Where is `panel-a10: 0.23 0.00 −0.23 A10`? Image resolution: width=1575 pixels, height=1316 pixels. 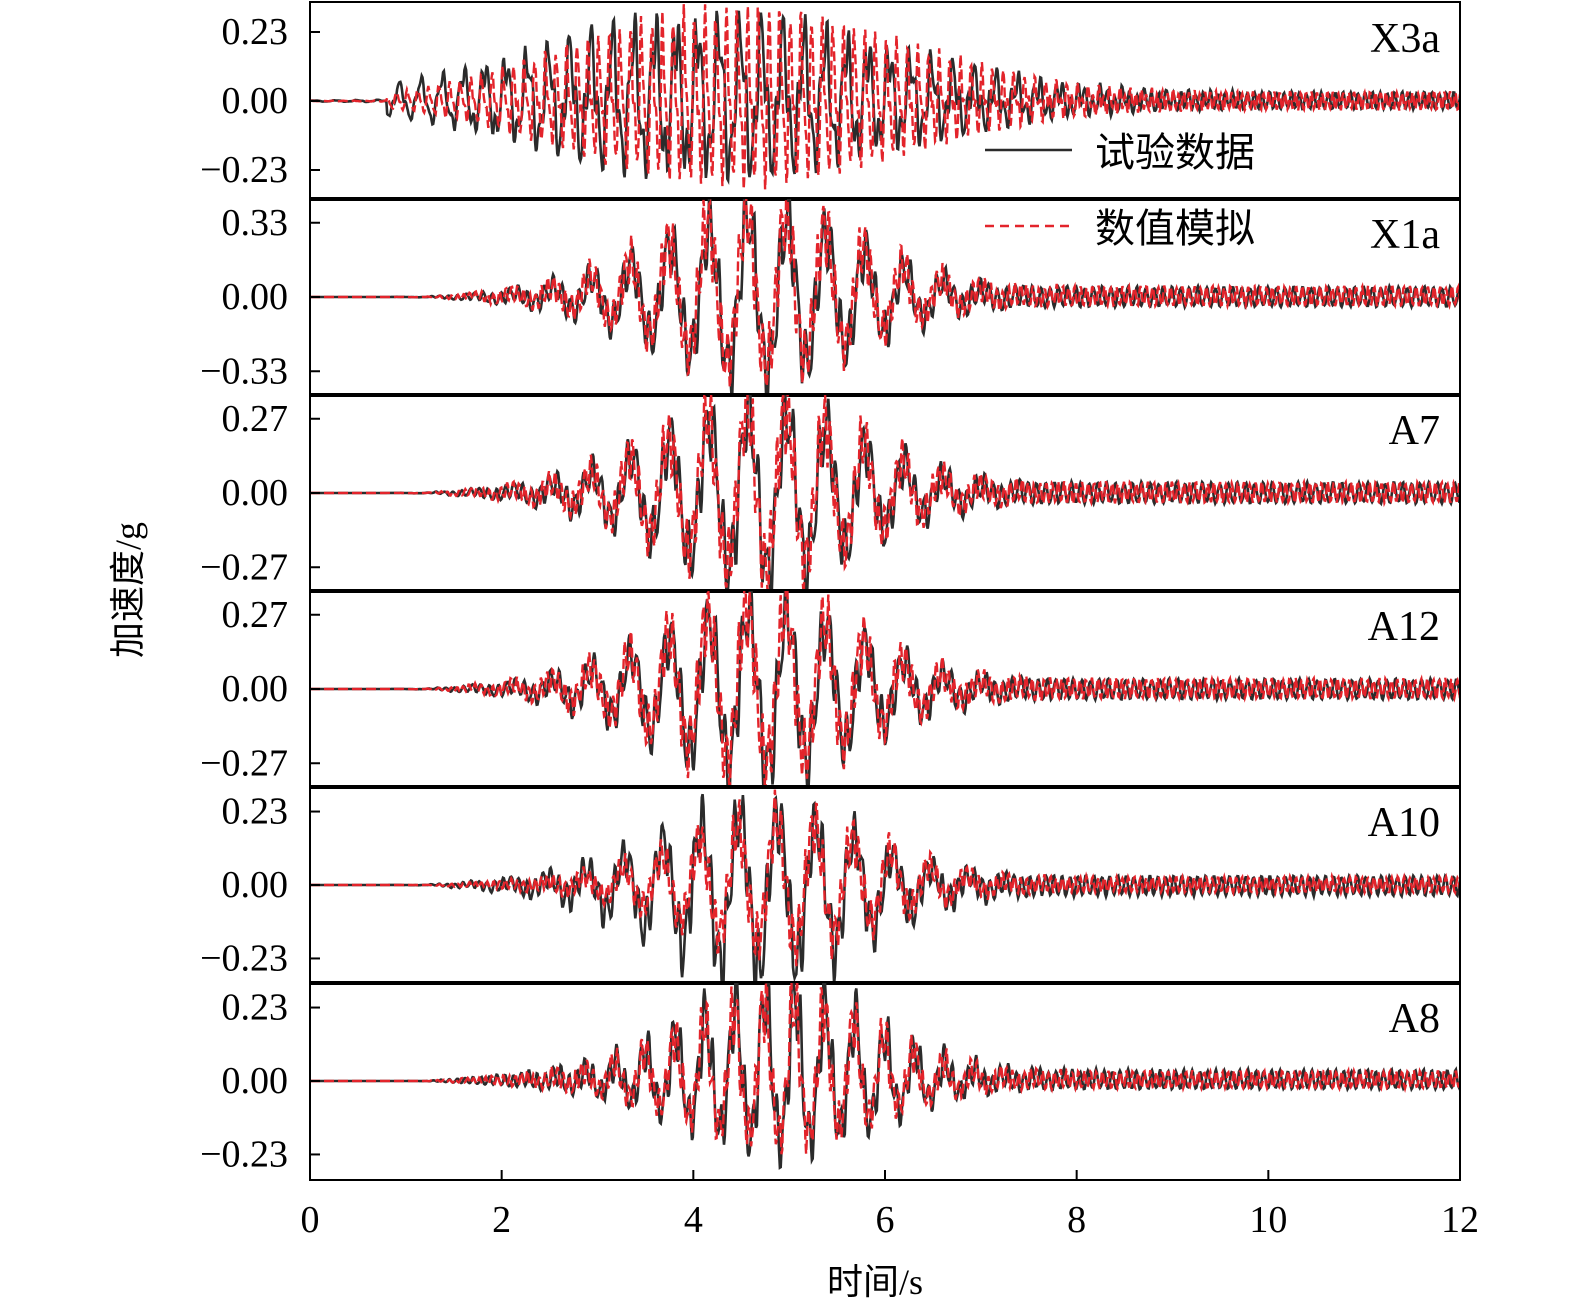 panel-a10: 0.23 0.00 −0.23 A10 is located at coordinates (830, 885).